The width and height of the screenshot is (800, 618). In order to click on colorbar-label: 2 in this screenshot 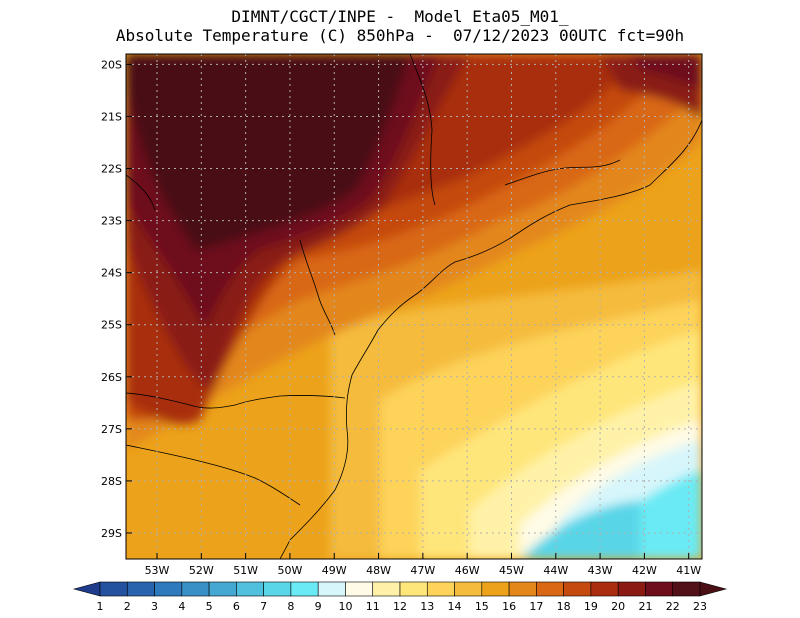, I will do `click(127, 606)`.